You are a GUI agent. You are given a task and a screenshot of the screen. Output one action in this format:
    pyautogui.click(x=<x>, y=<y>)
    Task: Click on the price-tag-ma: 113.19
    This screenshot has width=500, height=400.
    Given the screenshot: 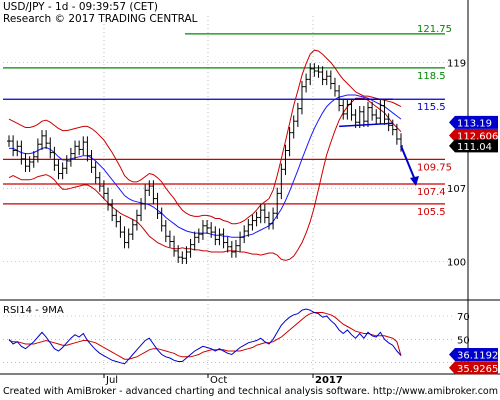 What is the action you would take?
    pyautogui.click(x=474, y=123)
    